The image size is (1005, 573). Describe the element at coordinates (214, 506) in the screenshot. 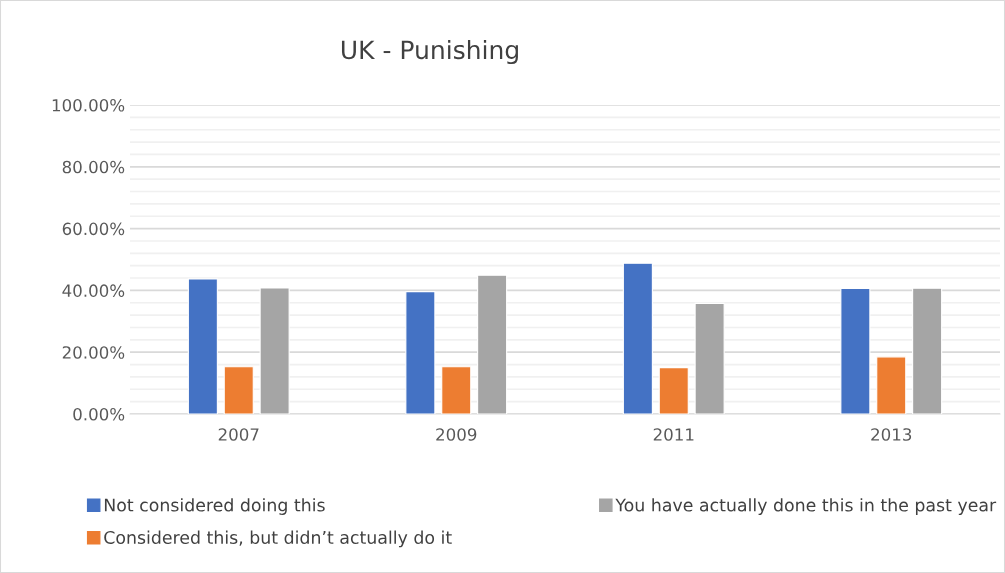

I see `legend-label: Not considered doing this` at that location.